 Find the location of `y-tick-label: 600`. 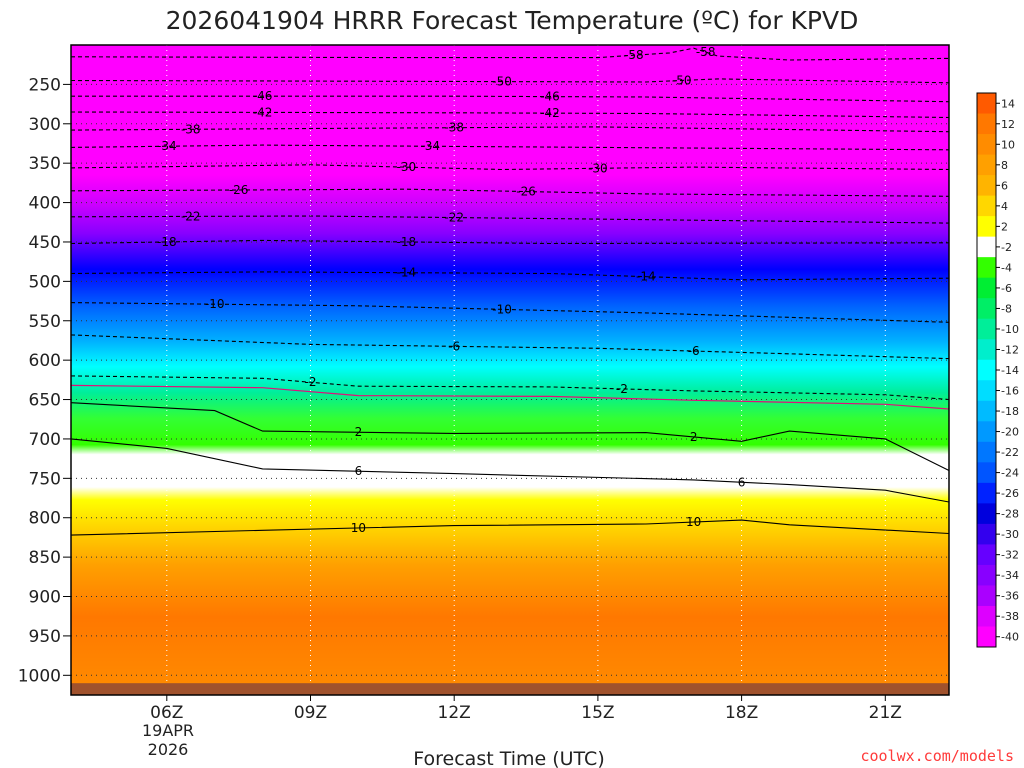

y-tick-label: 600 is located at coordinates (45, 361).